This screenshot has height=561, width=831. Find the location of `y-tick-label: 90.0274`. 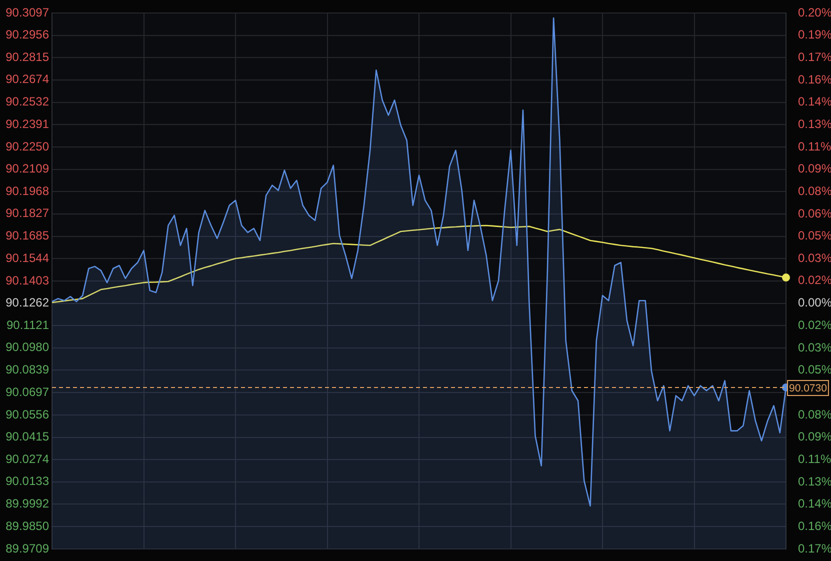

y-tick-label: 90.0274 is located at coordinates (28, 459).